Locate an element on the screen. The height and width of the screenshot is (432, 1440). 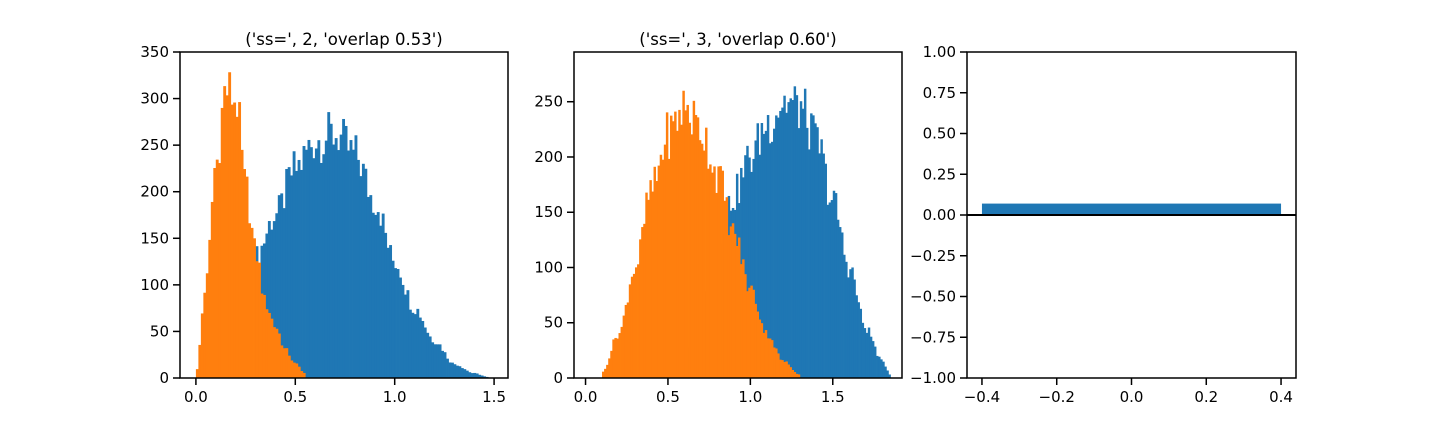
bar is located at coordinates (1131, 209).